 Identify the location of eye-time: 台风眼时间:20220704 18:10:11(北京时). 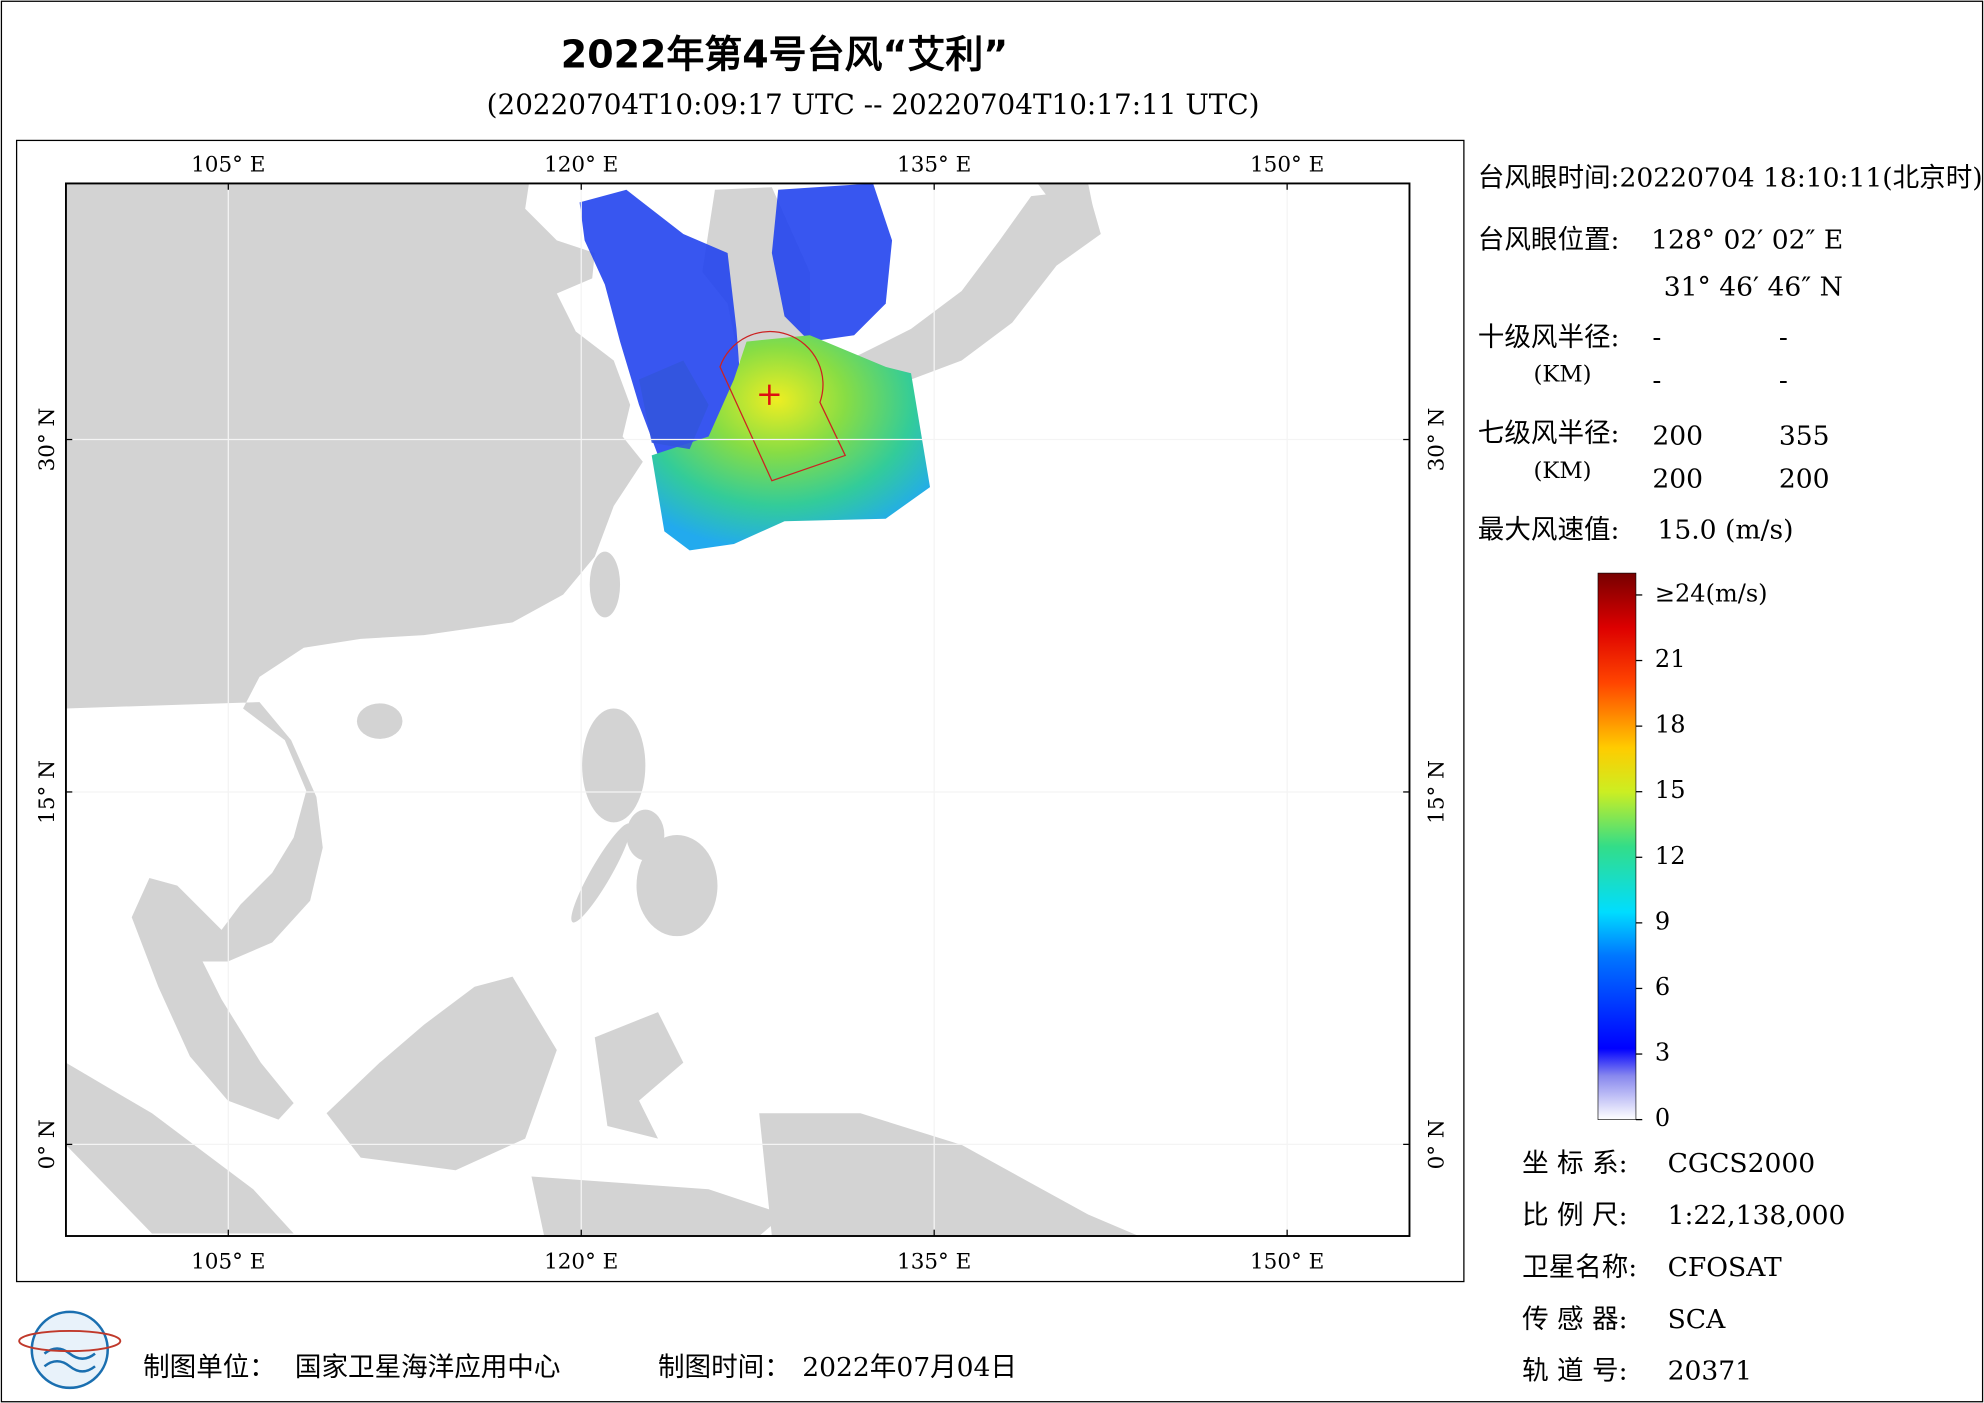
(1730, 178).